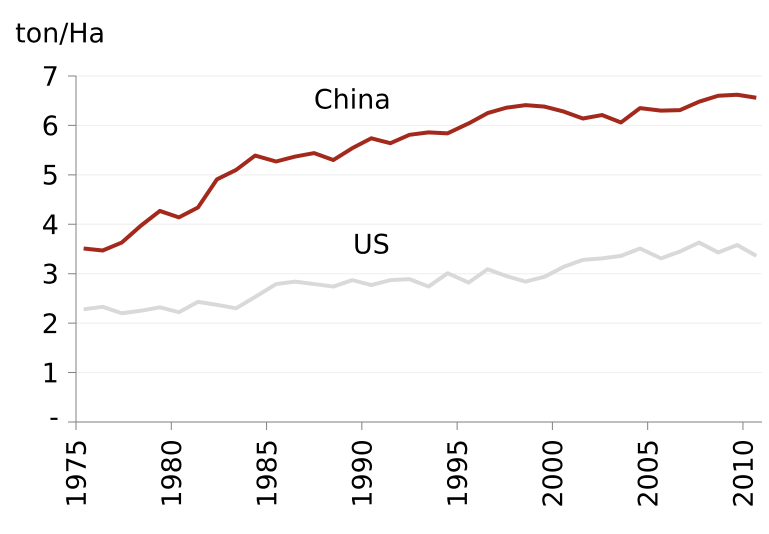  What do you see at coordinates (50, 274) in the screenshot?
I see `y-tick-label: 3` at bounding box center [50, 274].